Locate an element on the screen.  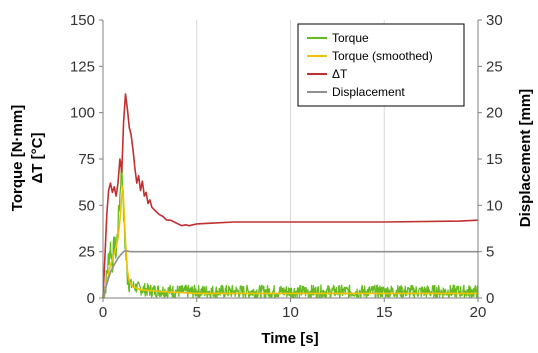
x-tick-label: 5 is located at coordinates (197, 312).